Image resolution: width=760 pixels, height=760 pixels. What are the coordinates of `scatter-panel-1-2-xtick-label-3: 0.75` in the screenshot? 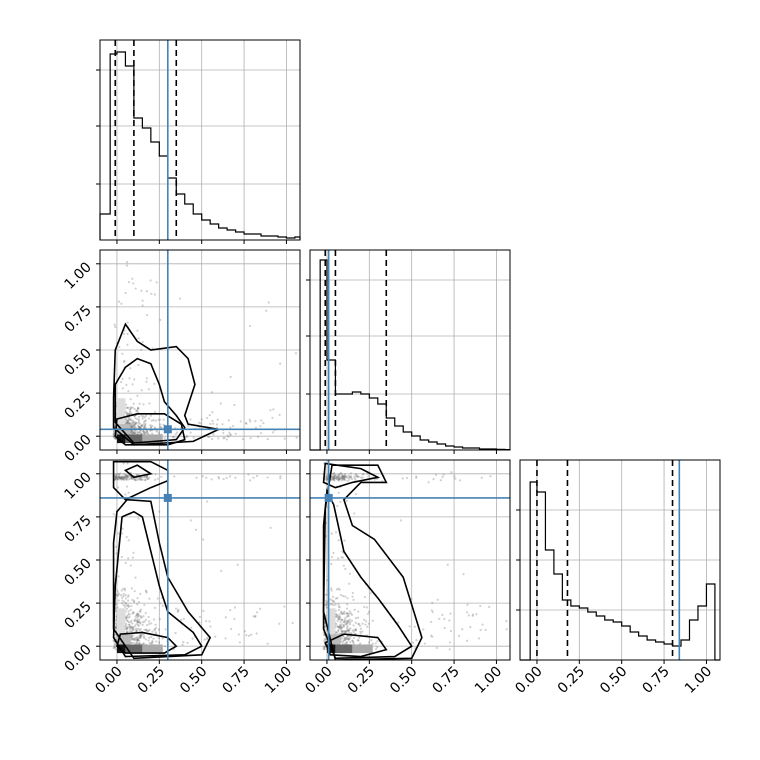 It's located at (446, 680).